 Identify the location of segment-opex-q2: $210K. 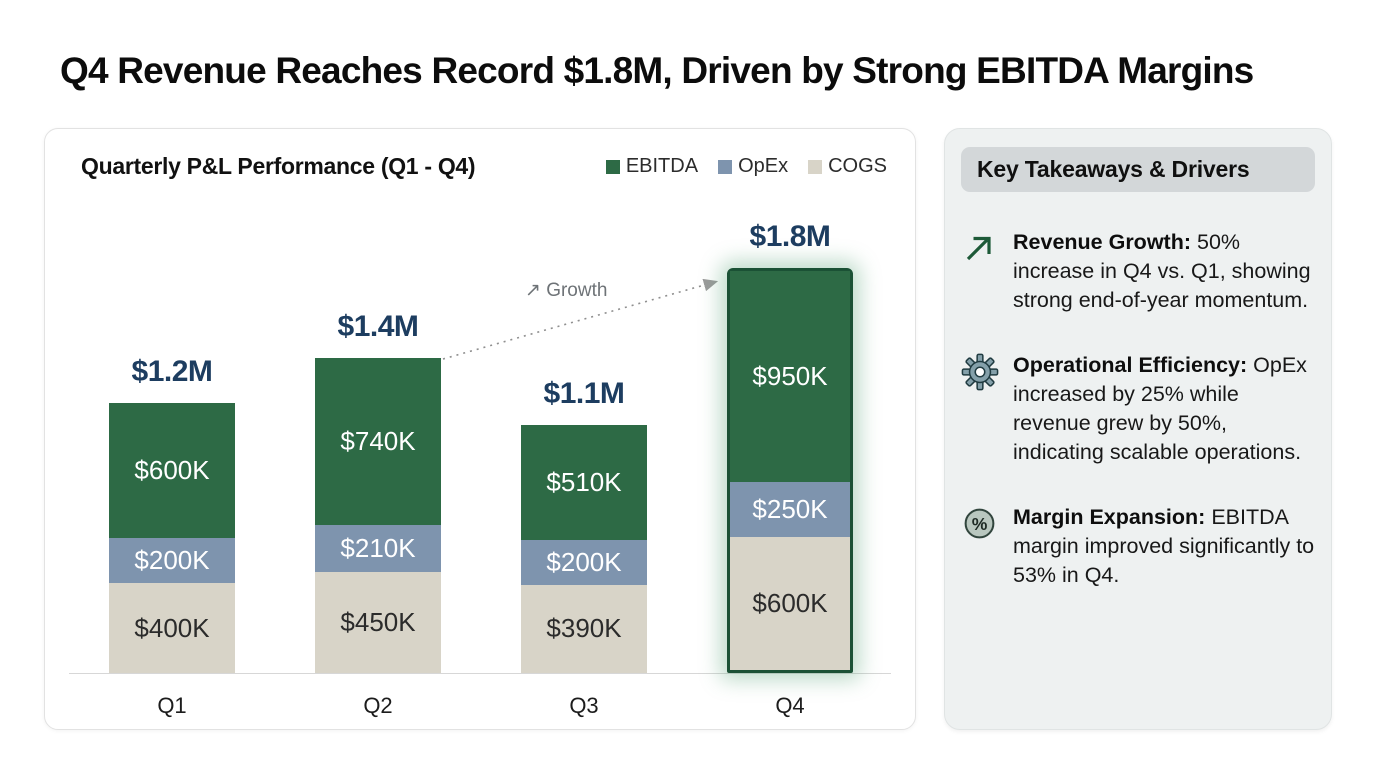
(378, 548).